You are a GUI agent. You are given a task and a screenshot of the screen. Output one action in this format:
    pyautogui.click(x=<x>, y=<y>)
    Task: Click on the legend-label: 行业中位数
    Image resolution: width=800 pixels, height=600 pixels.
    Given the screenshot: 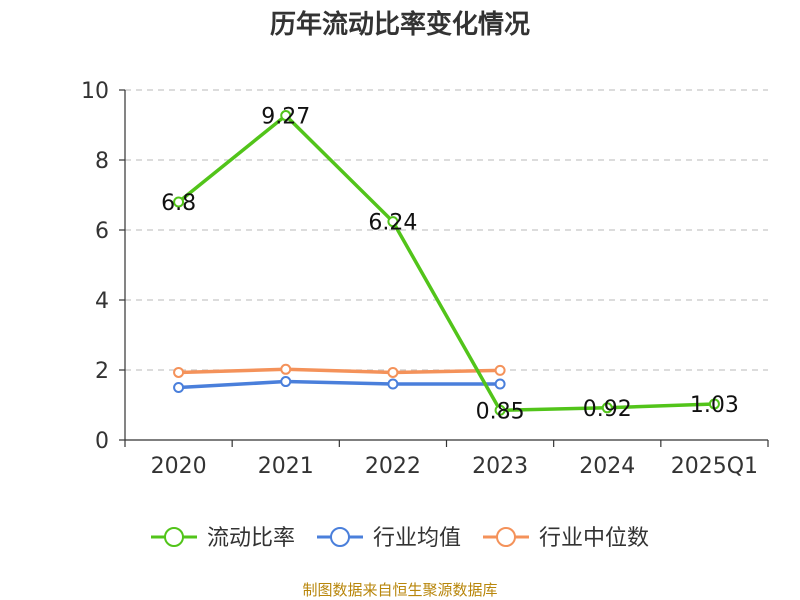 What is the action you would take?
    pyautogui.click(x=594, y=538)
    